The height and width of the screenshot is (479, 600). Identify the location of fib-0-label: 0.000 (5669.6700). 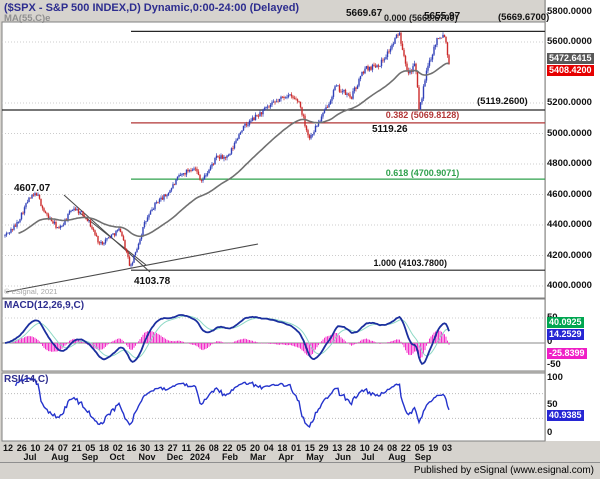
(421, 18).